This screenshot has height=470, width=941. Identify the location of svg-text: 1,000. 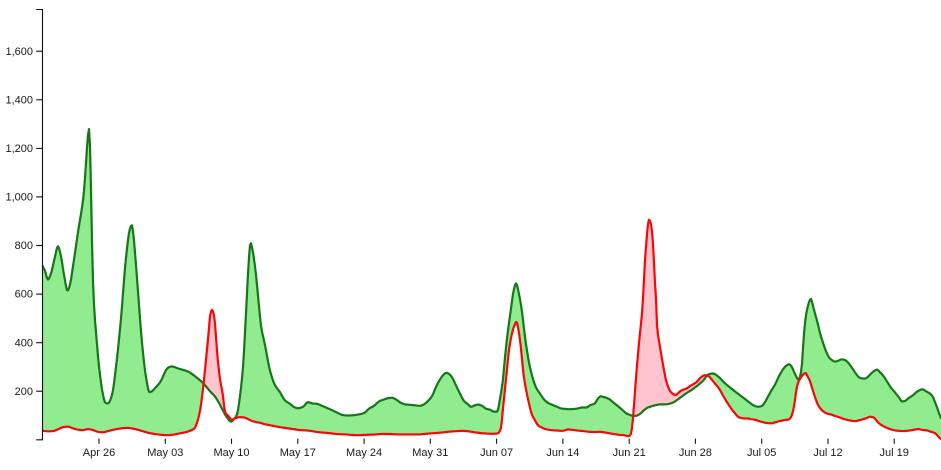
(19, 198).